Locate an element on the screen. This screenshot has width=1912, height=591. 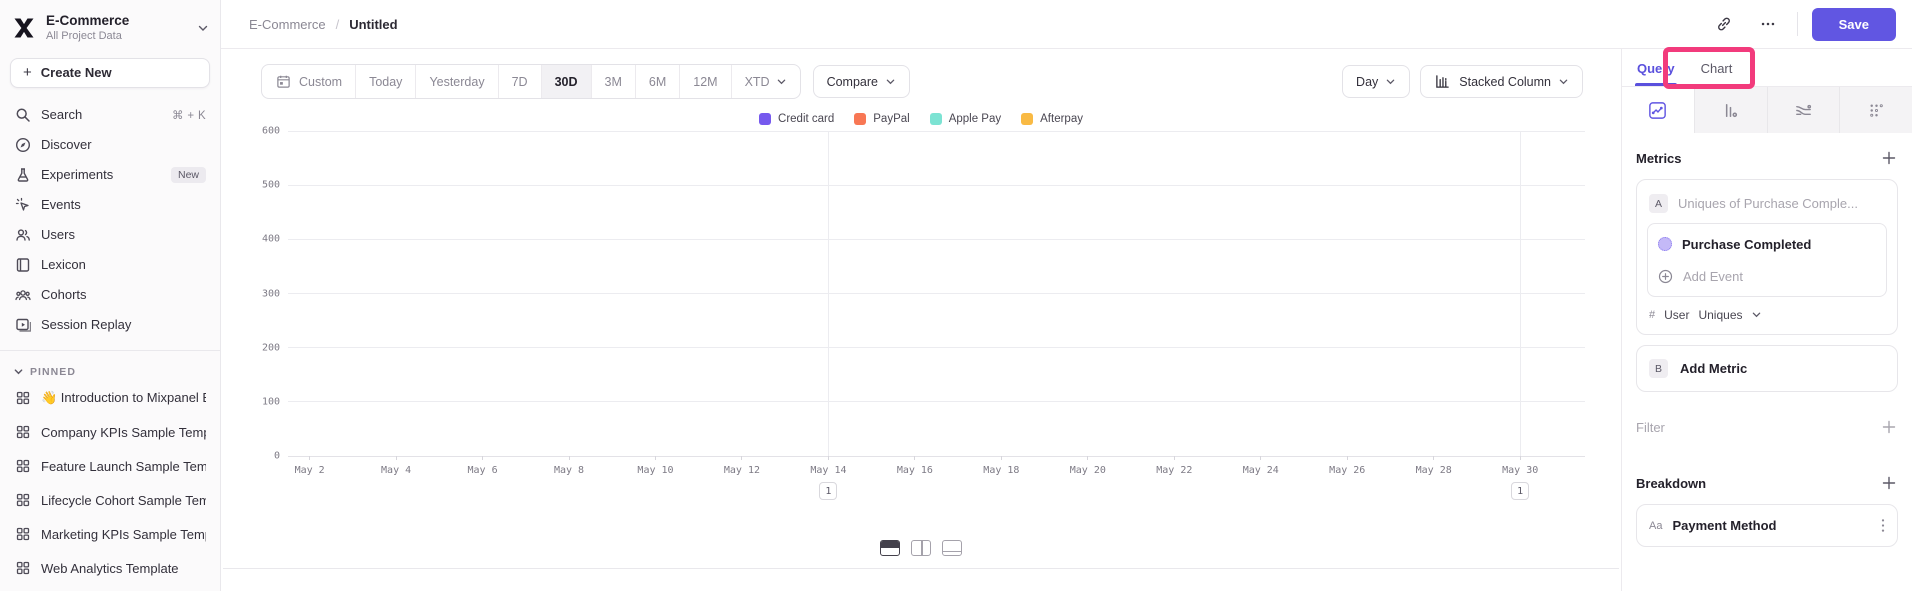
pinned-item: Marketing KPIs Sample Templat is located at coordinates (110, 534).